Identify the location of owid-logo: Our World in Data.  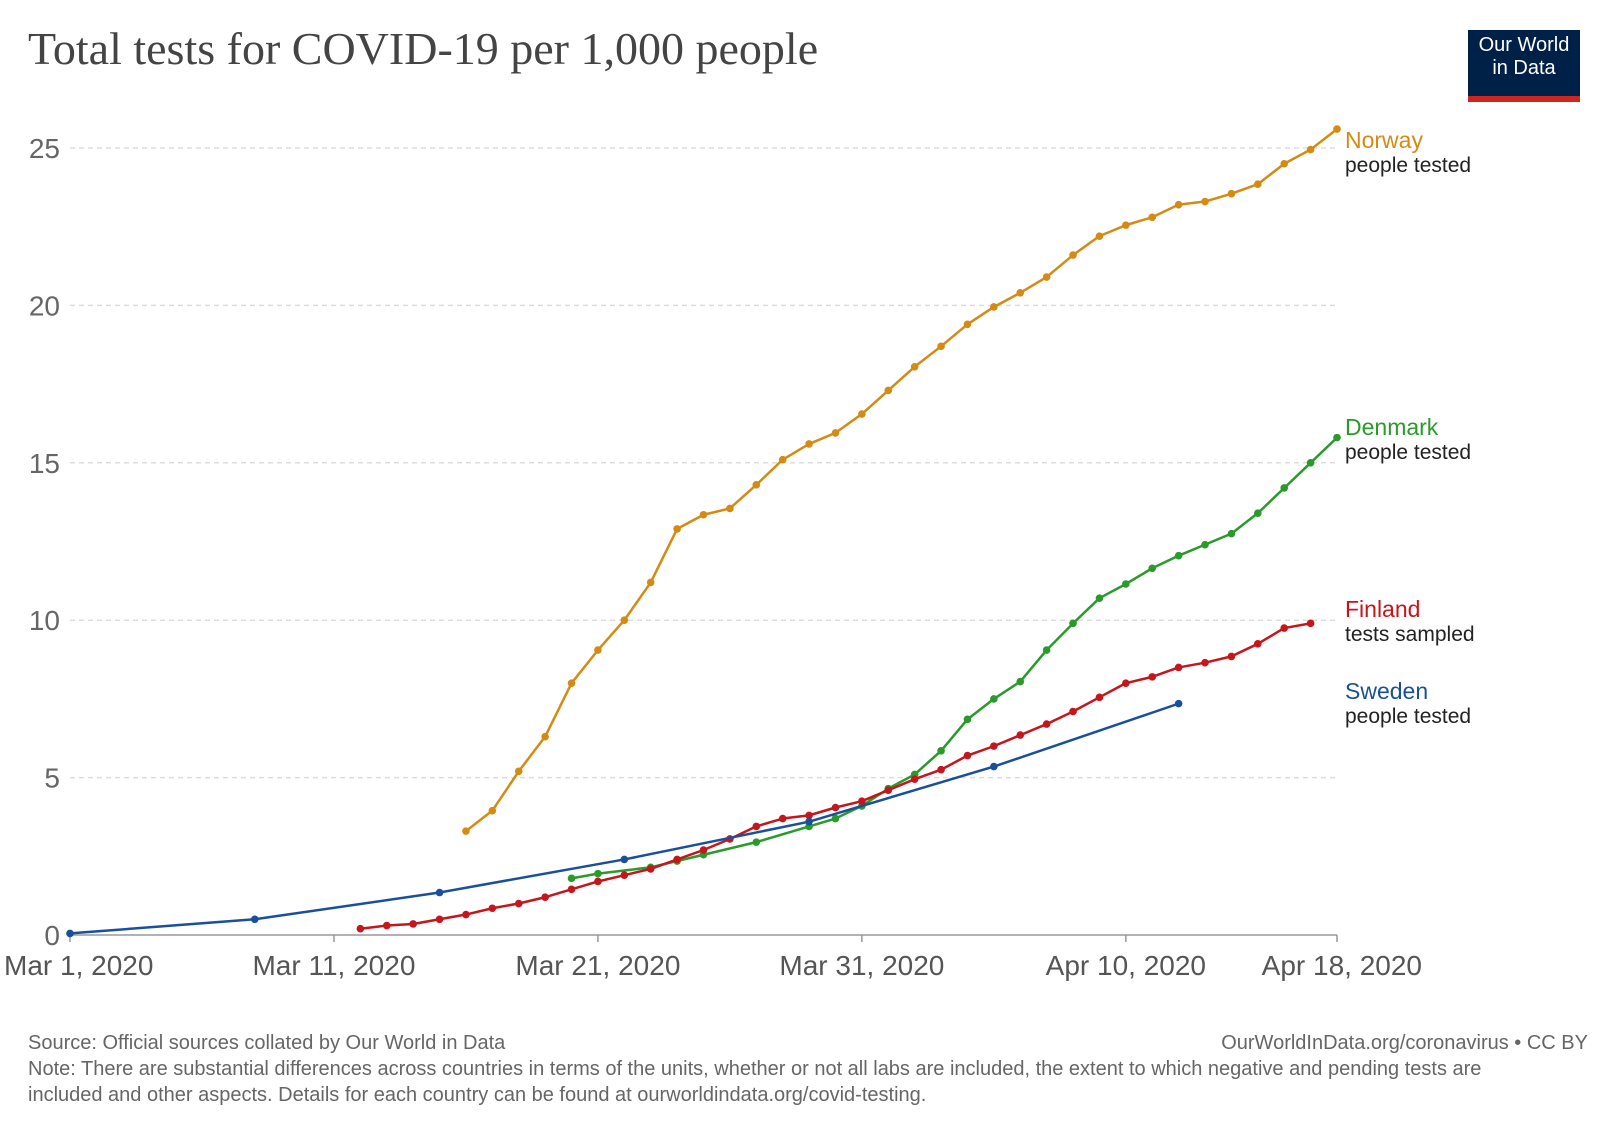
(1524, 66).